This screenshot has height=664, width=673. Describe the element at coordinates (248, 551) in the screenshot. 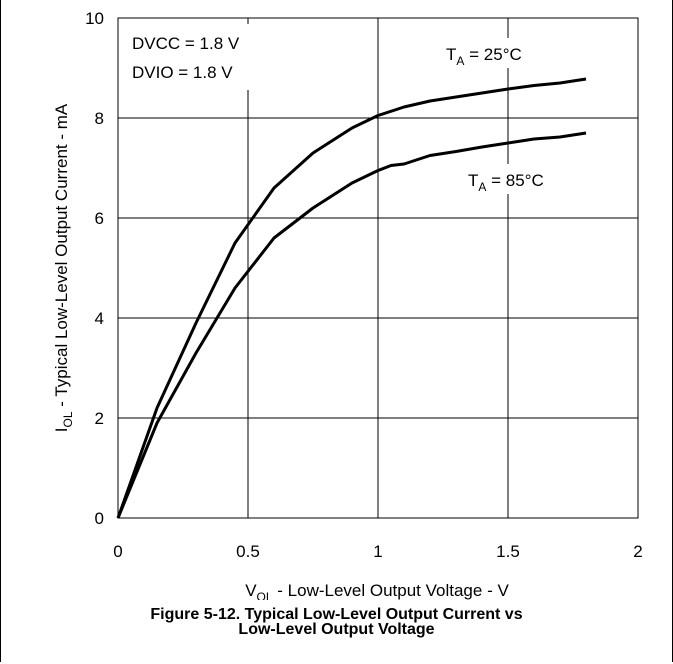

I see `x-tick-label: 0.5` at that location.